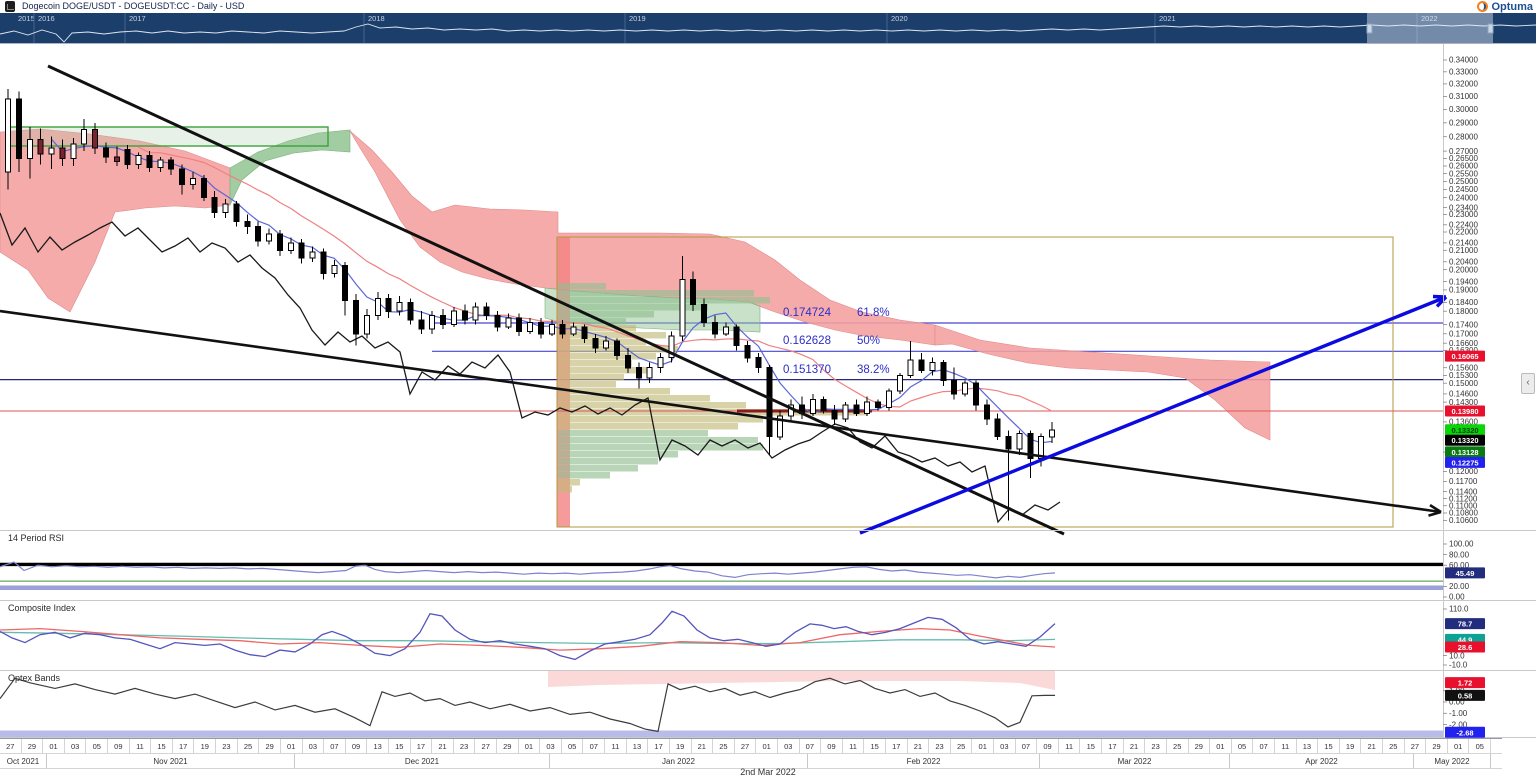 The width and height of the screenshot is (1536, 783). Describe the element at coordinates (1463, 232) in the screenshot. I see `svg-text: 0.22000` at that location.